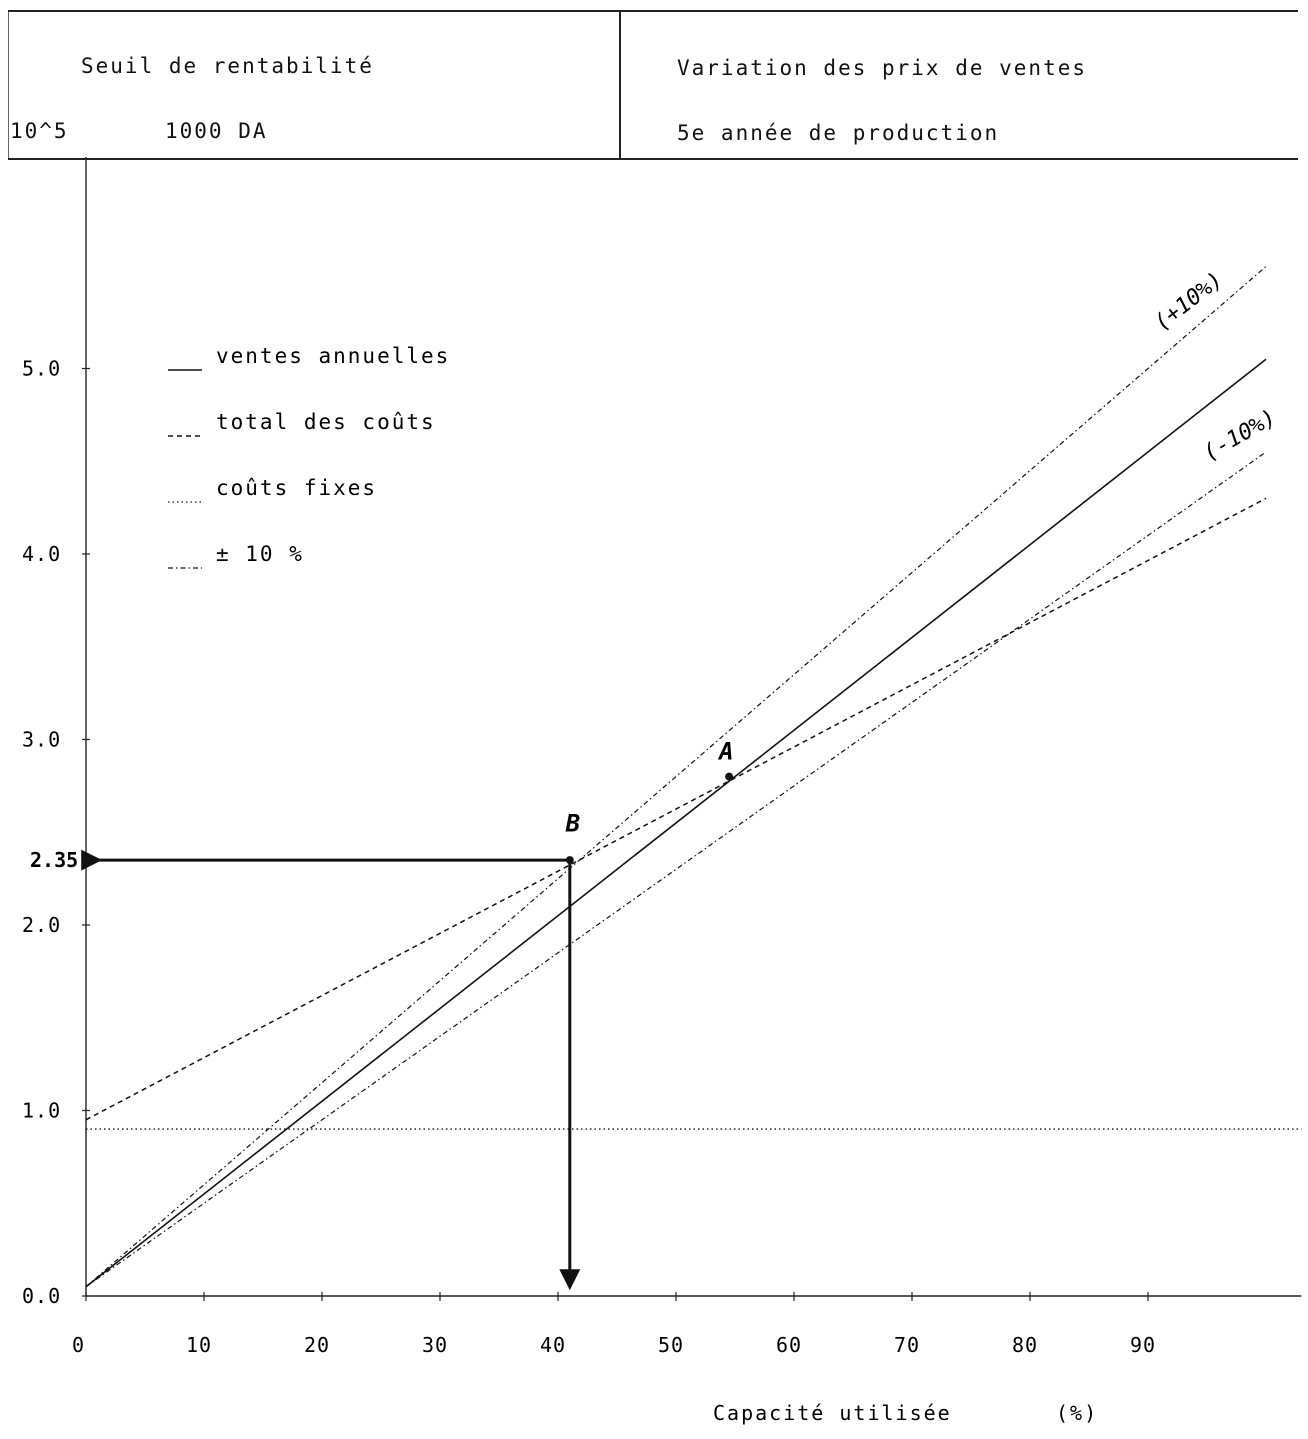 This screenshot has width=1308, height=1439. I want to click on y-tick-label: 5.0, so click(41, 369).